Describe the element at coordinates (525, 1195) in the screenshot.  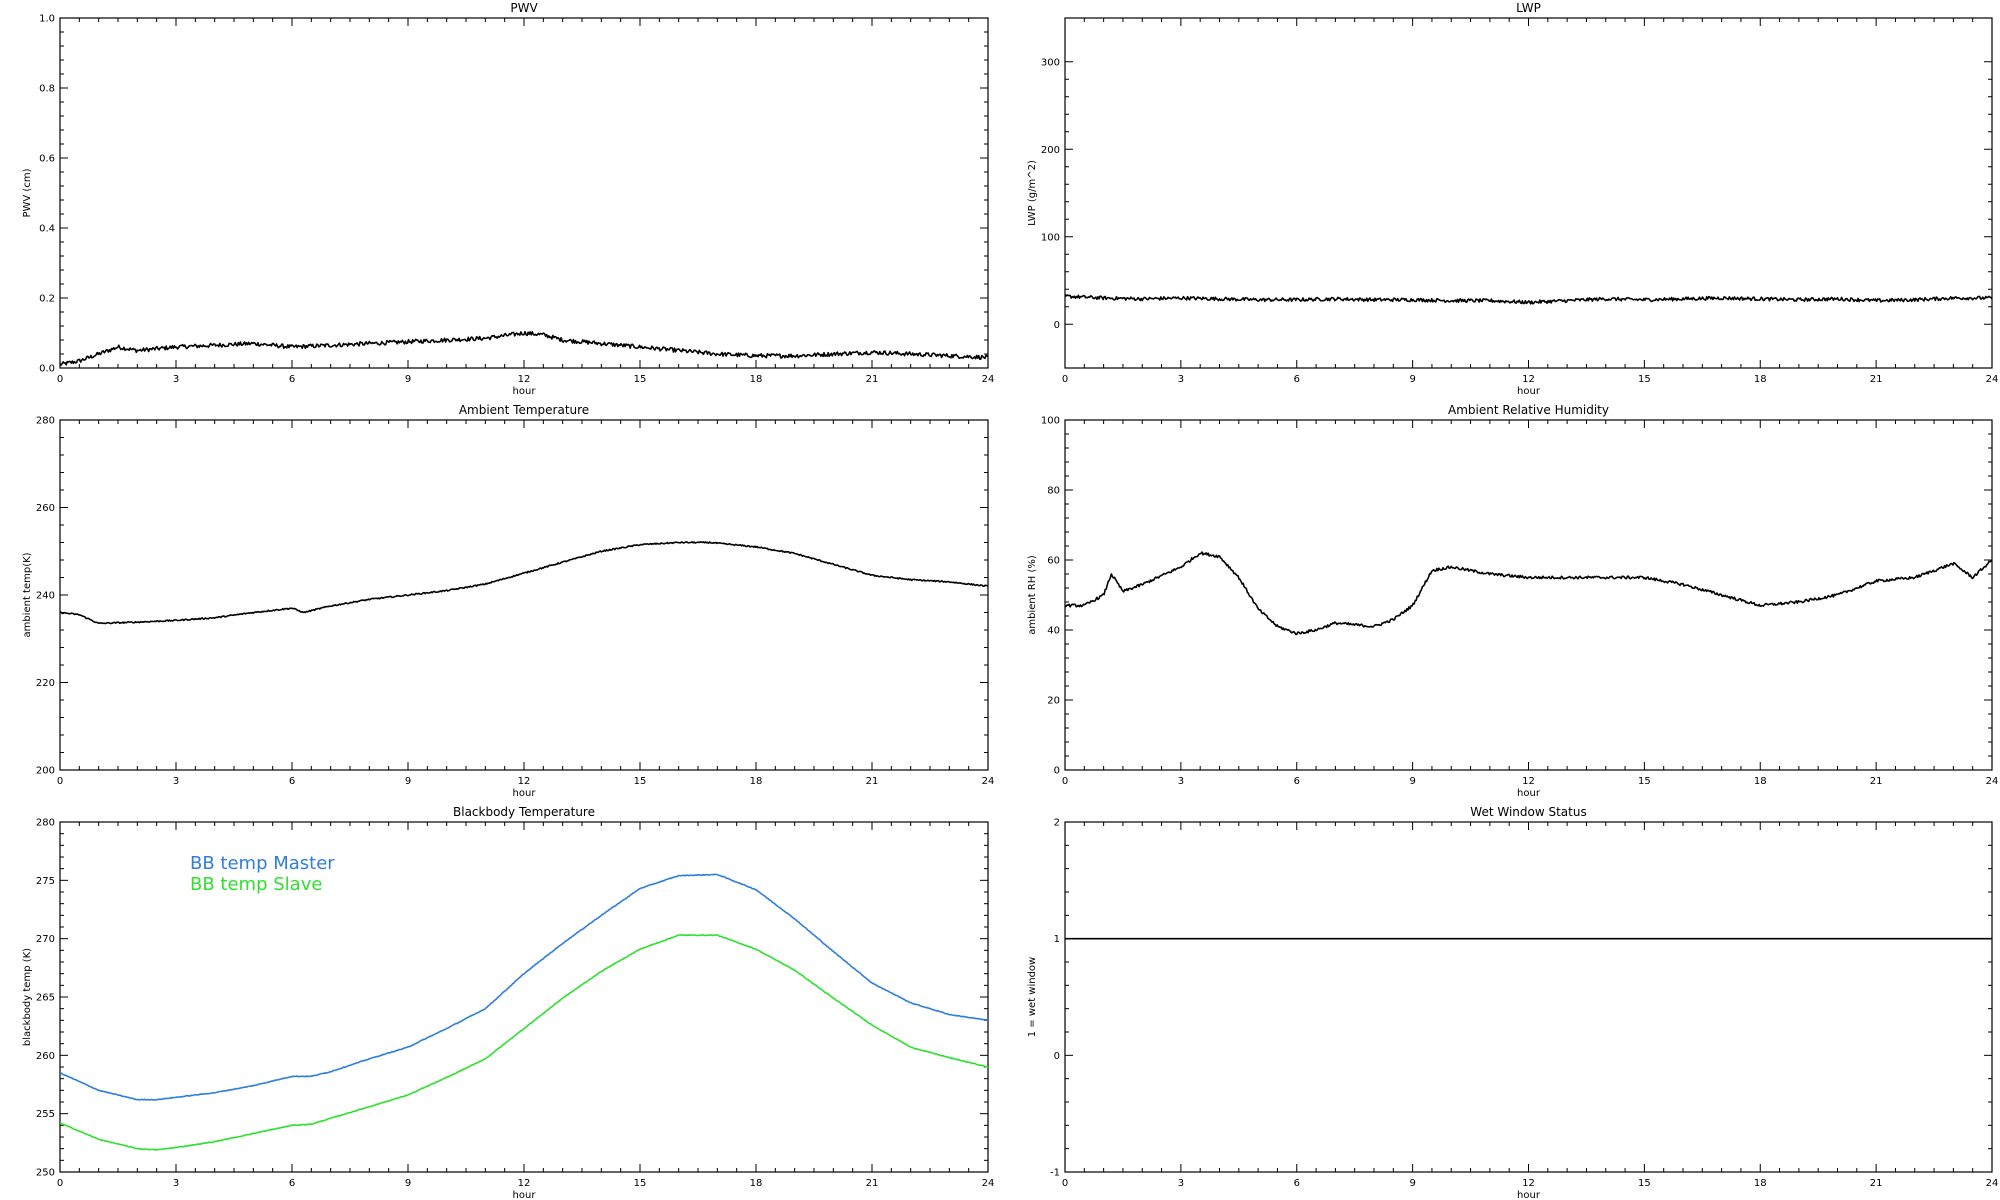
I see `blackbody-temp-xlabel: hour` at that location.